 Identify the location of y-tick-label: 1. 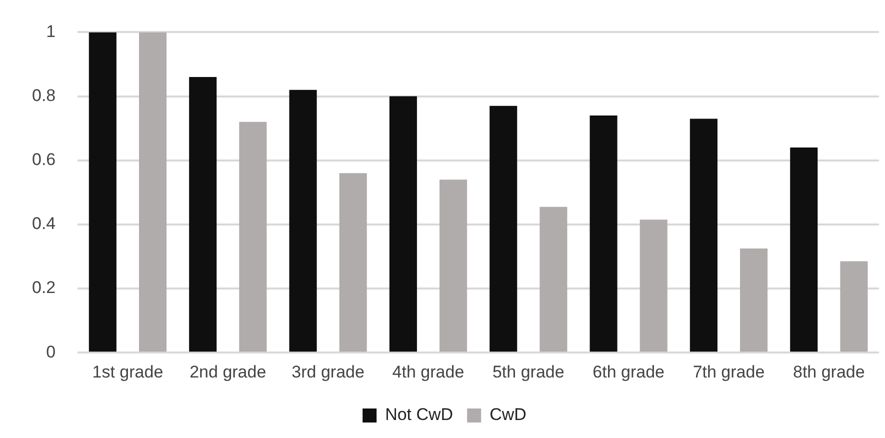
(51, 31).